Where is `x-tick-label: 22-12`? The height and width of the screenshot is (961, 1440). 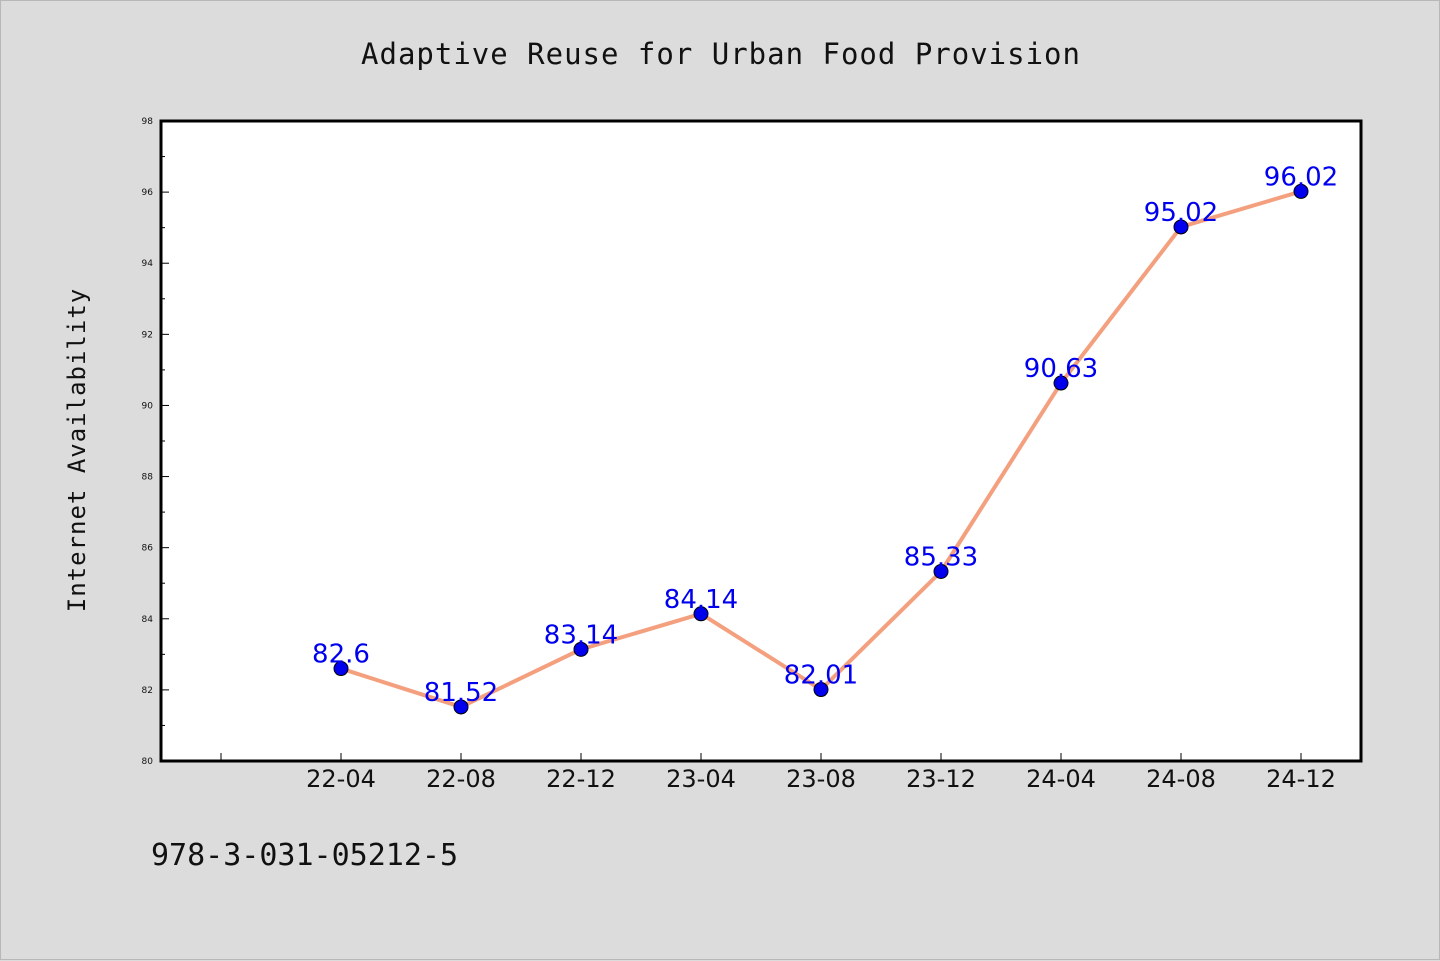 x-tick-label: 22-12 is located at coordinates (581, 779).